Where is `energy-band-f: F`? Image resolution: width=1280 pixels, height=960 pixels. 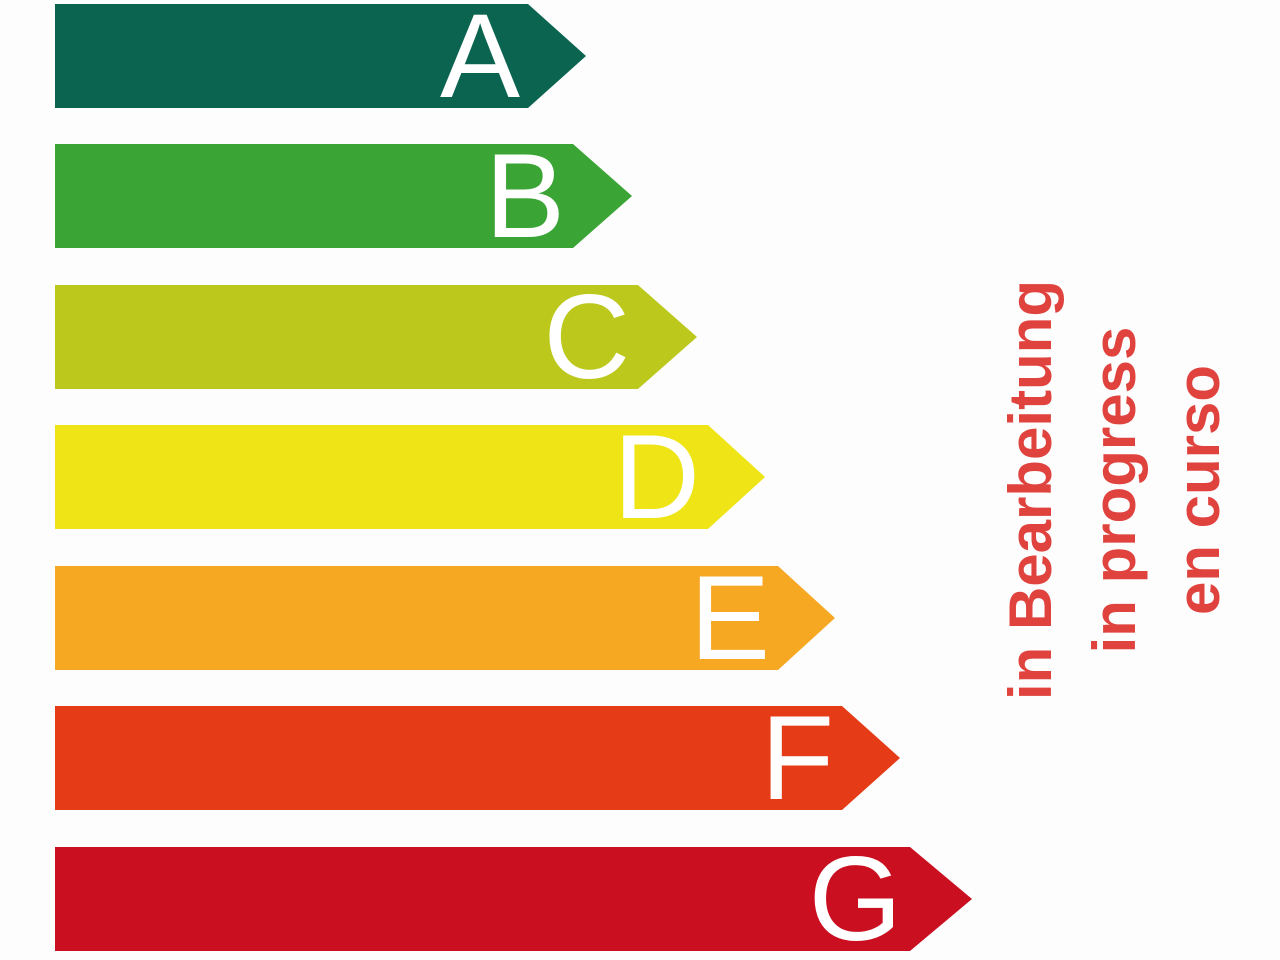
energy-band-f: F is located at coordinates (477, 758).